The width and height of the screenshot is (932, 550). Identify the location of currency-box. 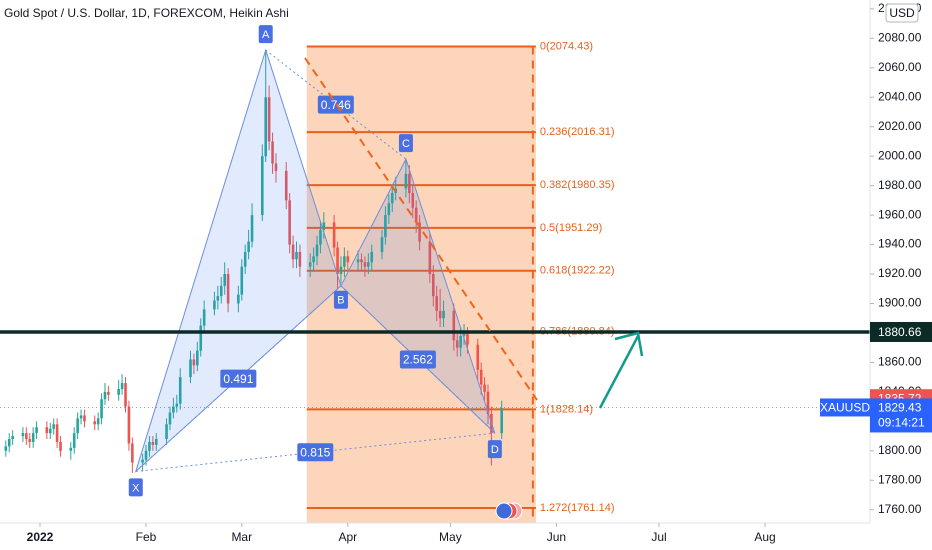
(902, 13).